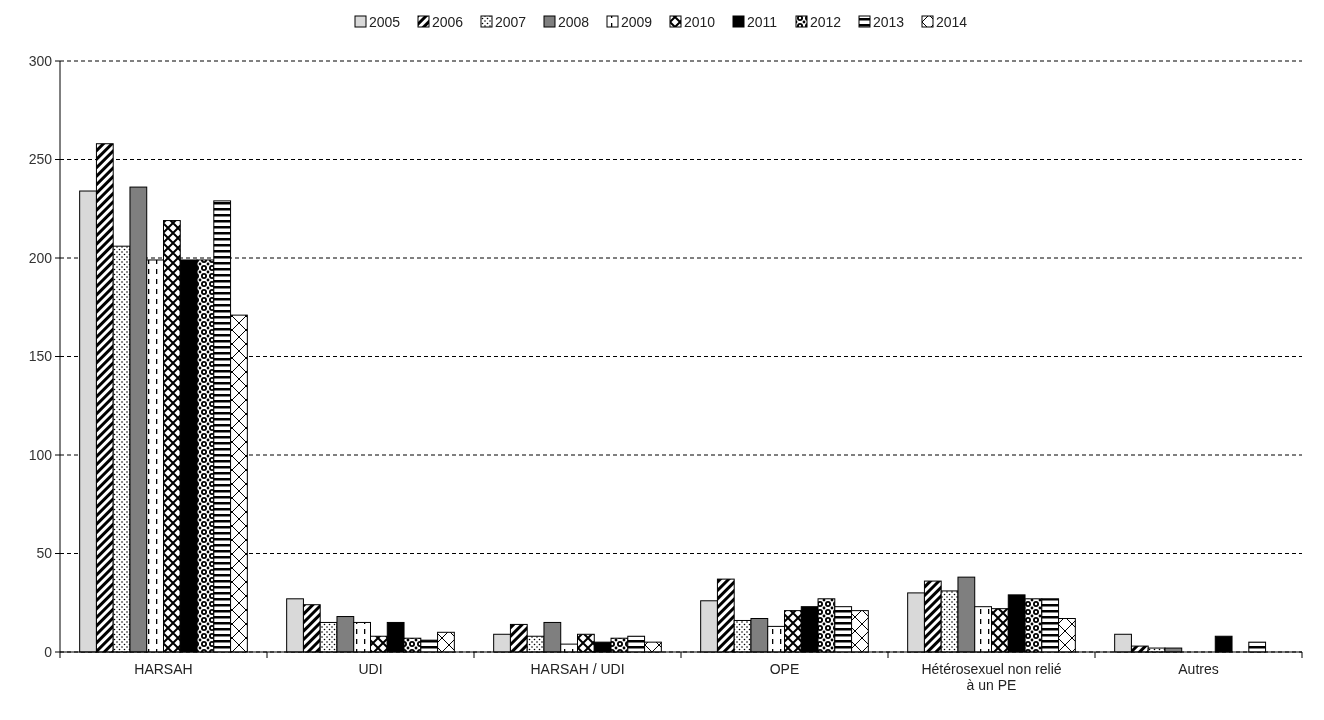 The height and width of the screenshot is (720, 1324). Describe the element at coordinates (40, 159) in the screenshot. I see `y-tick-label: 250` at that location.